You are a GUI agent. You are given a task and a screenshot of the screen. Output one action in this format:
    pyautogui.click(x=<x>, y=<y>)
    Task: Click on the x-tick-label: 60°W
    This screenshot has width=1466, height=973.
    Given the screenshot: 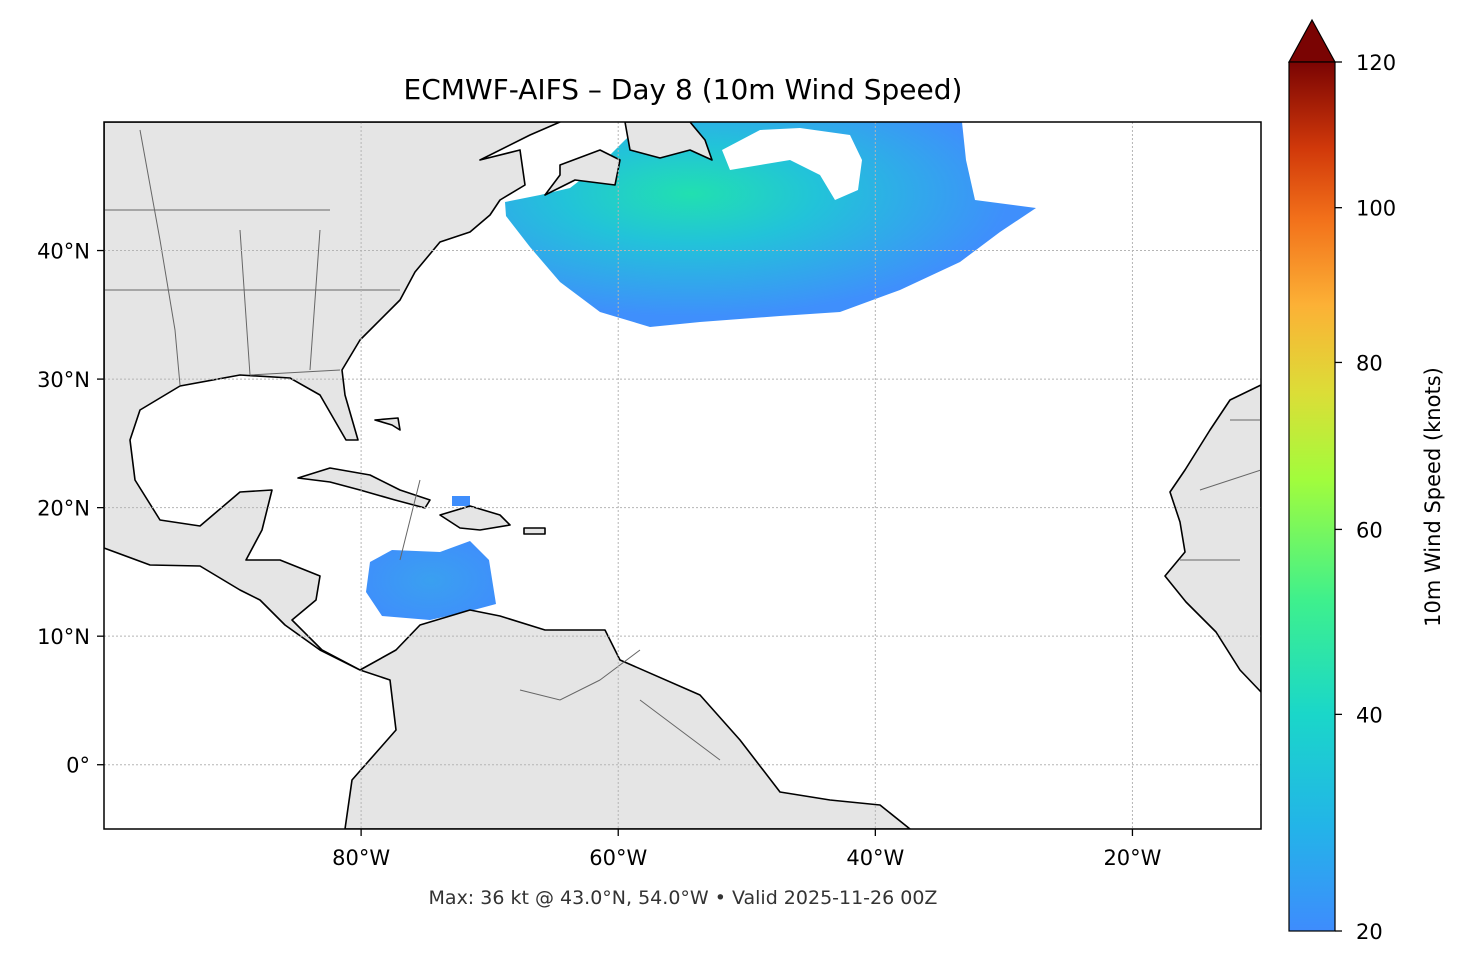 What is the action you would take?
    pyautogui.click(x=618, y=858)
    